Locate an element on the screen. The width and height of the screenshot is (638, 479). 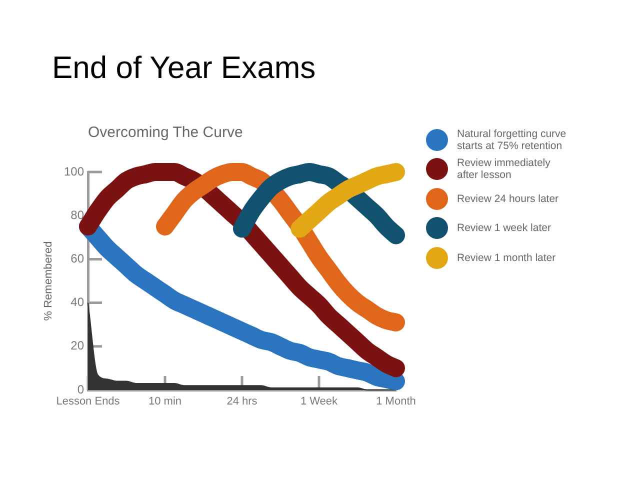
y-tick-label: 80 is located at coordinates (77, 215).